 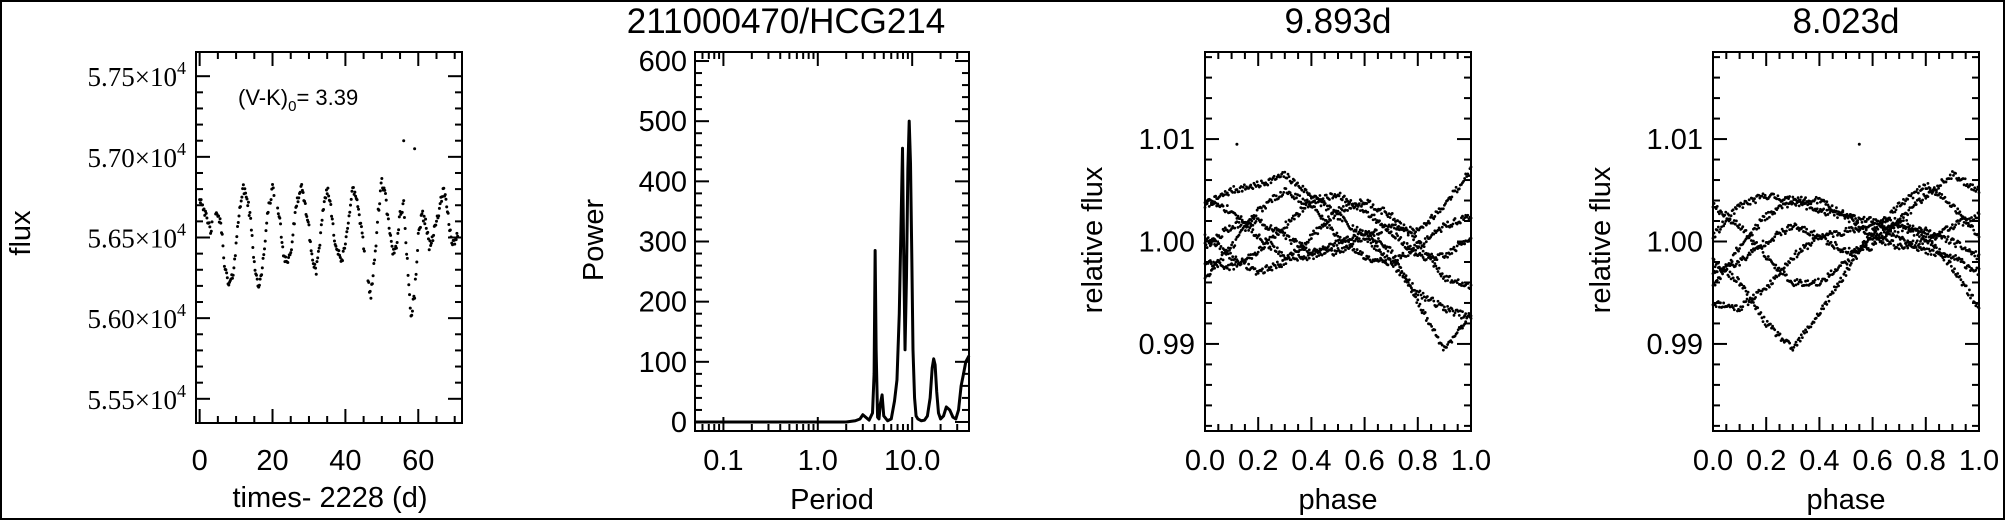 What do you see at coordinates (1872, 461) in the screenshot?
I see `phase-fold-2-x-tick-label: 0.6` at bounding box center [1872, 461].